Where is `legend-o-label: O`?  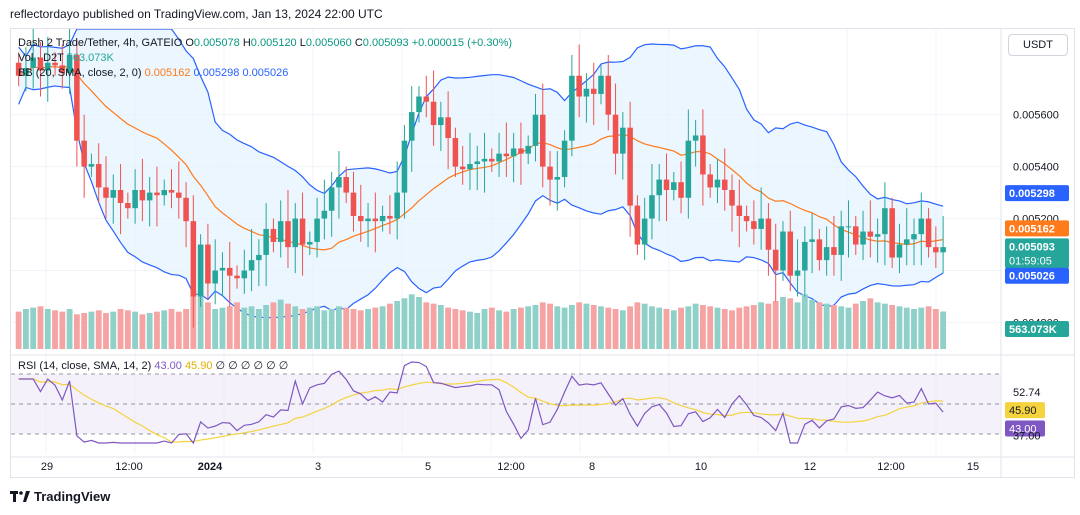
legend-o-label: O is located at coordinates (189, 43).